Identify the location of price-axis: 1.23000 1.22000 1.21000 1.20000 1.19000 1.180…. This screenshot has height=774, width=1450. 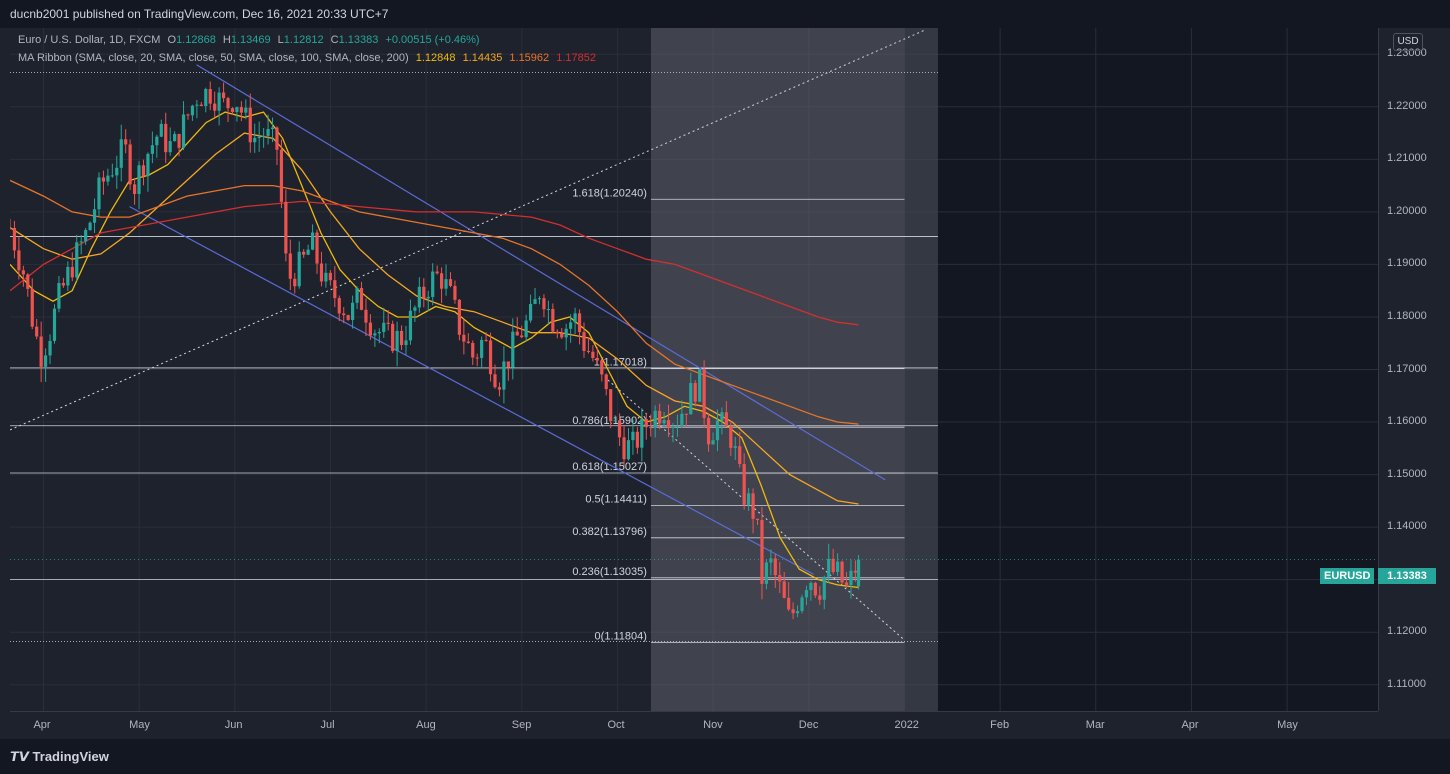
(1409, 369).